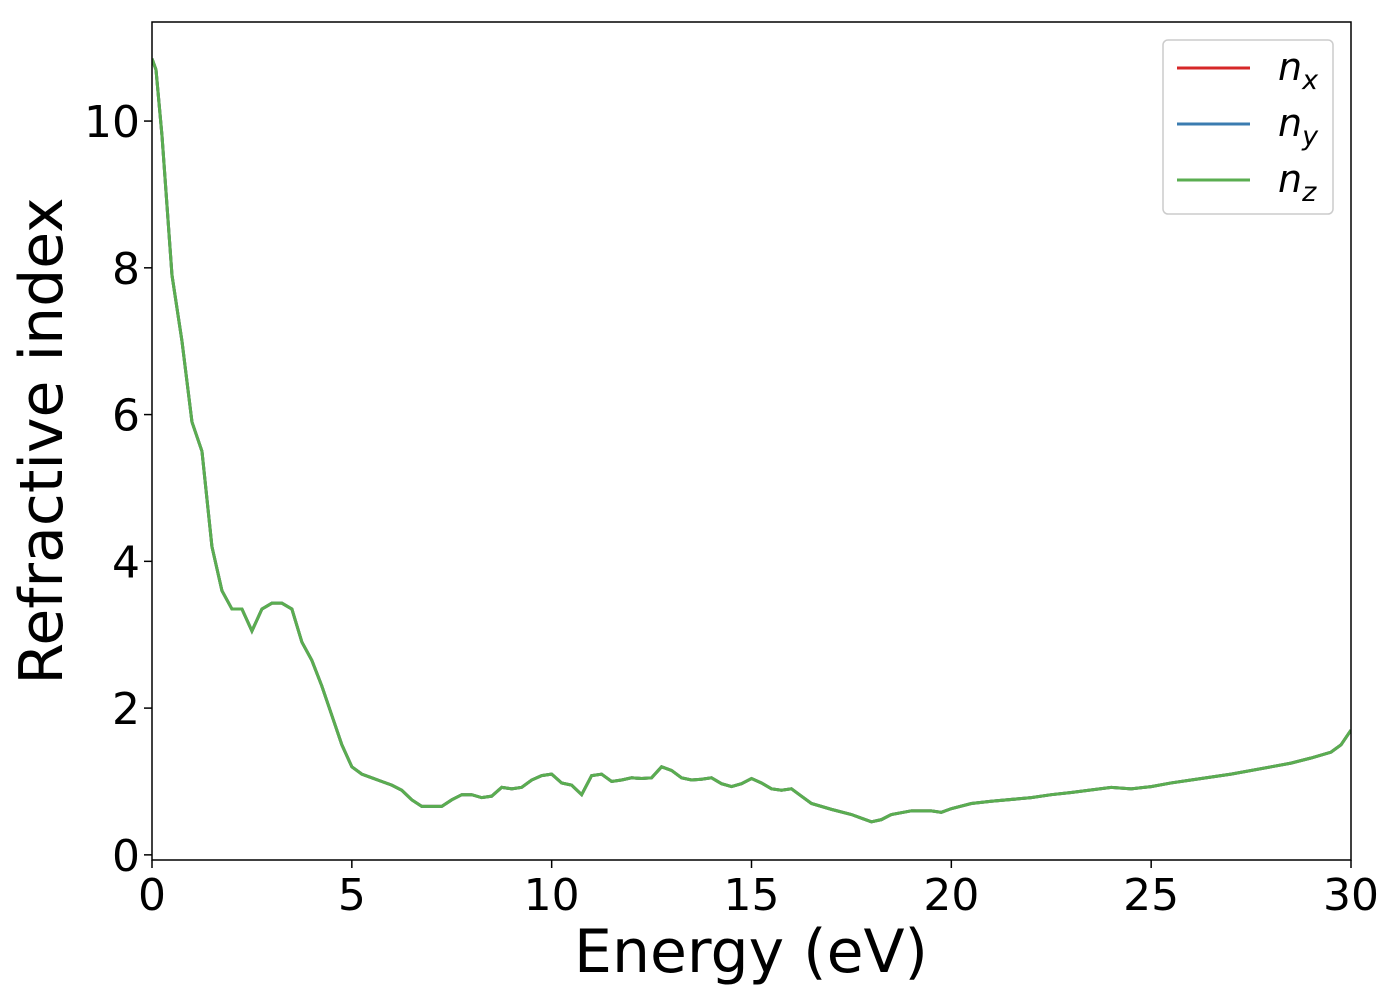 Image resolution: width=1400 pixels, height=1000 pixels. Describe the element at coordinates (42, 440) in the screenshot. I see `y-axis-label: Refractive index` at that location.